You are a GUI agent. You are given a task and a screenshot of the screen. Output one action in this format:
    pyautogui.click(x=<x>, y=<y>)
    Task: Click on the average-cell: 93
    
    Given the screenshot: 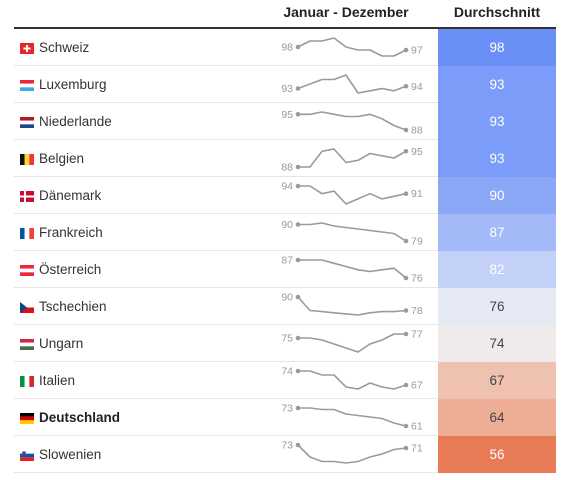 What is the action you would take?
    pyautogui.click(x=497, y=84)
    